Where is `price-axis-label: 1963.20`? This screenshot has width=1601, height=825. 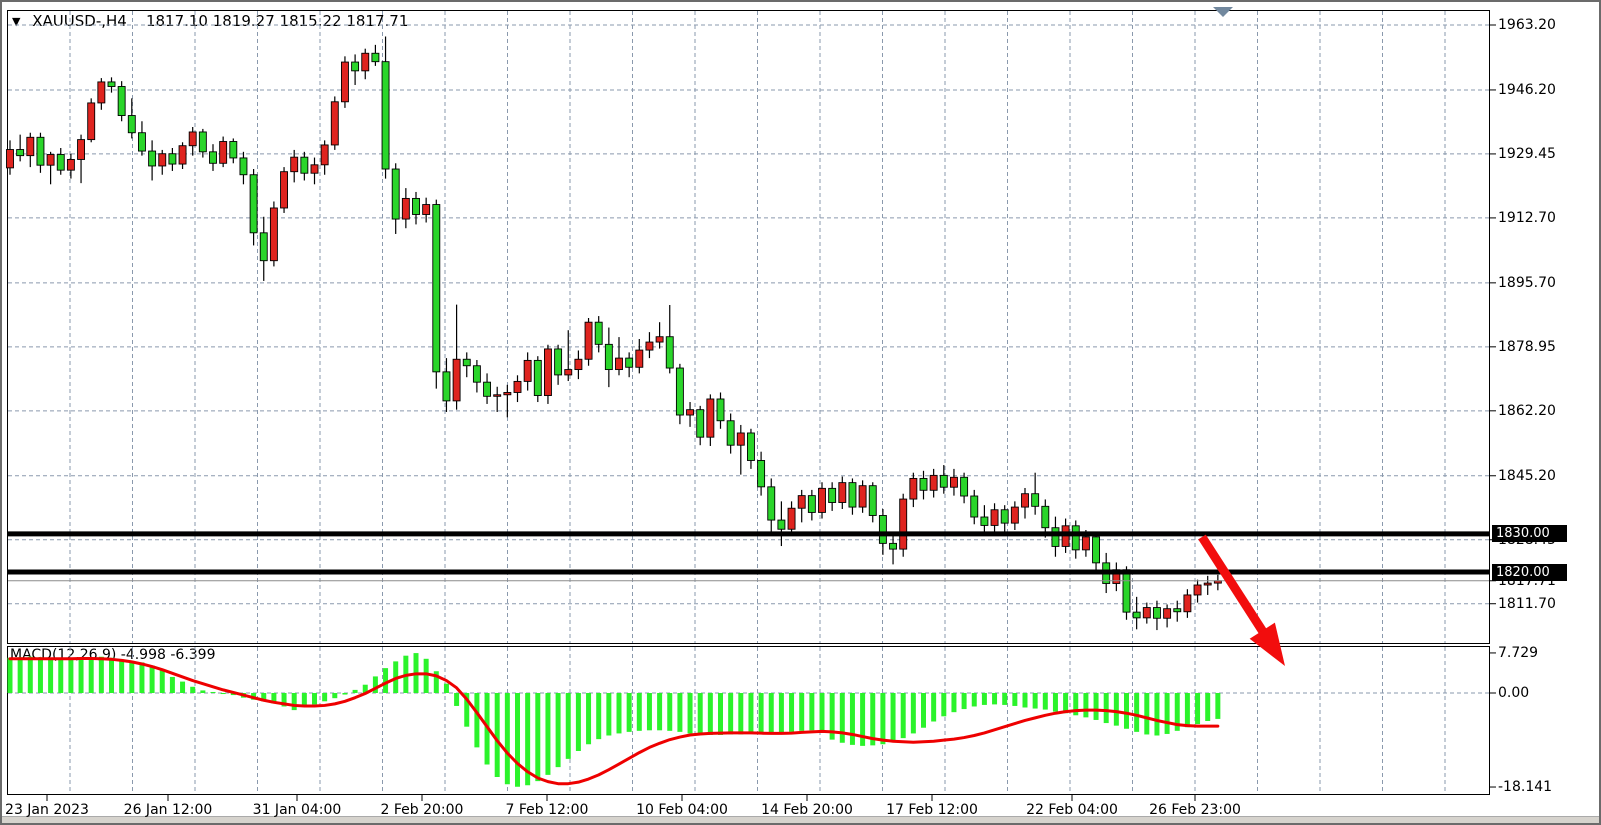 price-axis-label: 1963.20 is located at coordinates (1527, 25).